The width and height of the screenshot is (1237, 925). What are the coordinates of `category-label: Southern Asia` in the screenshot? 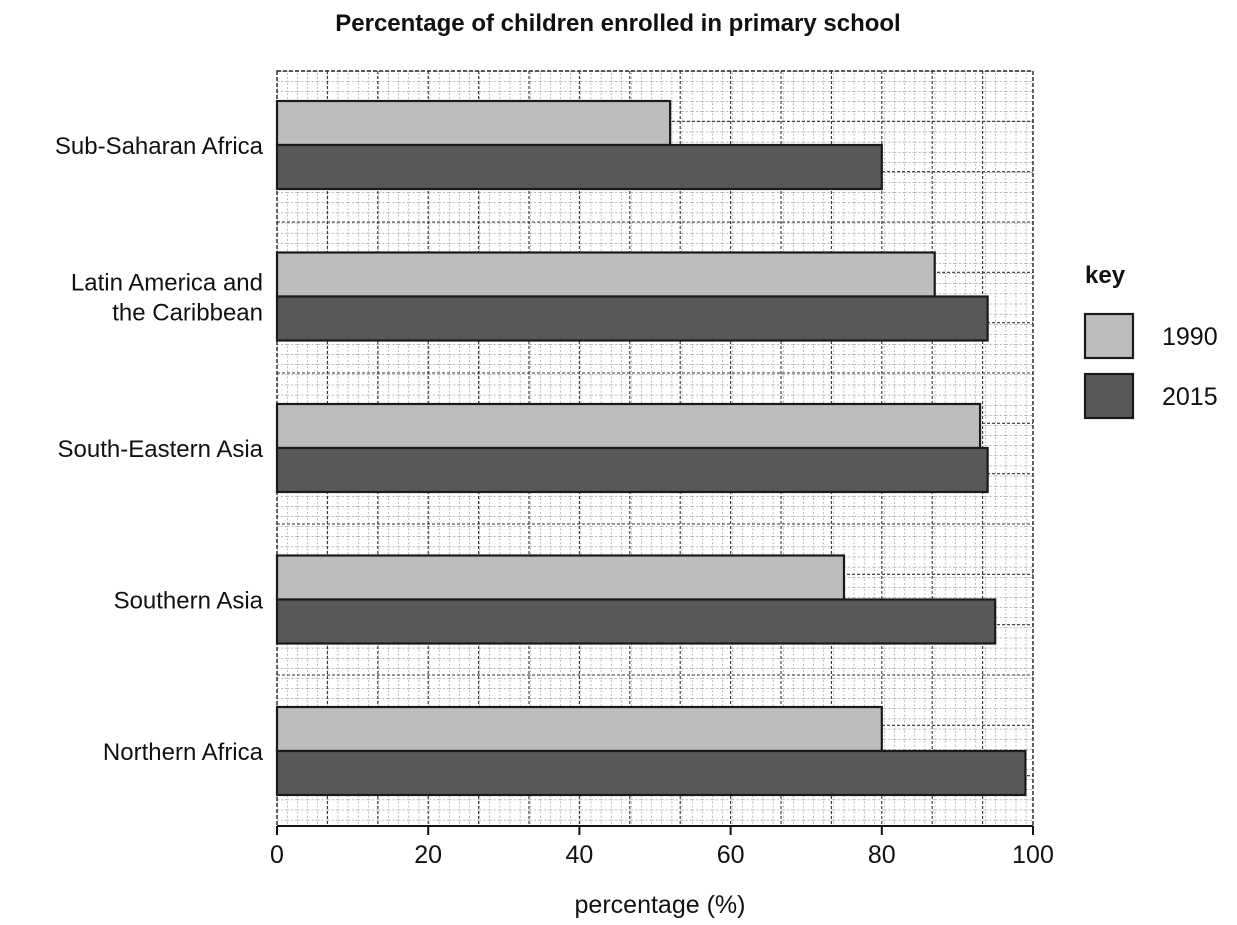 It's located at (189, 601).